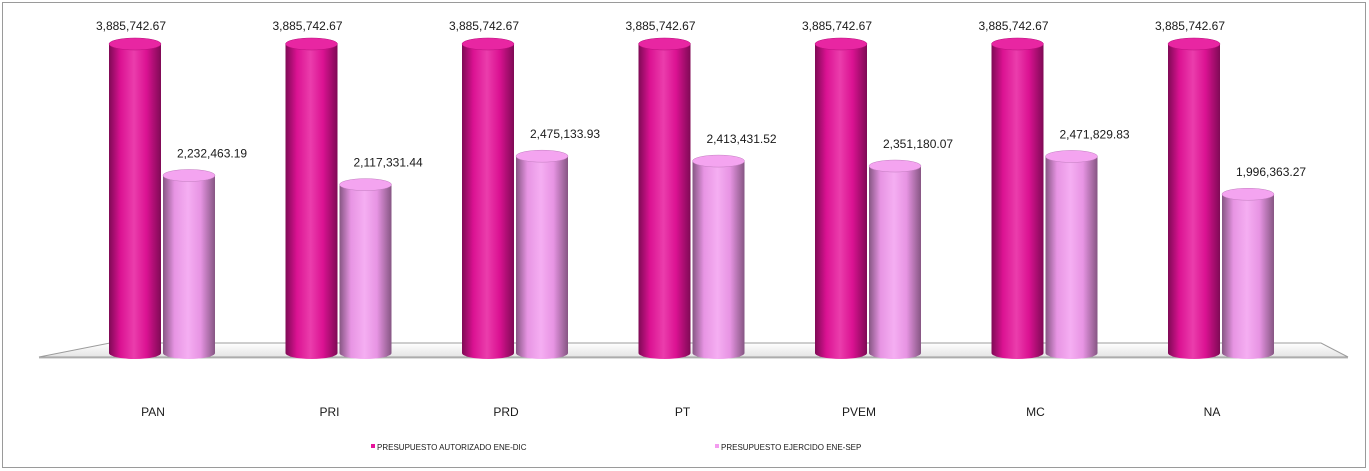  I want to click on data-label-prd-series-1: 3,885,742.67, so click(484, 26).